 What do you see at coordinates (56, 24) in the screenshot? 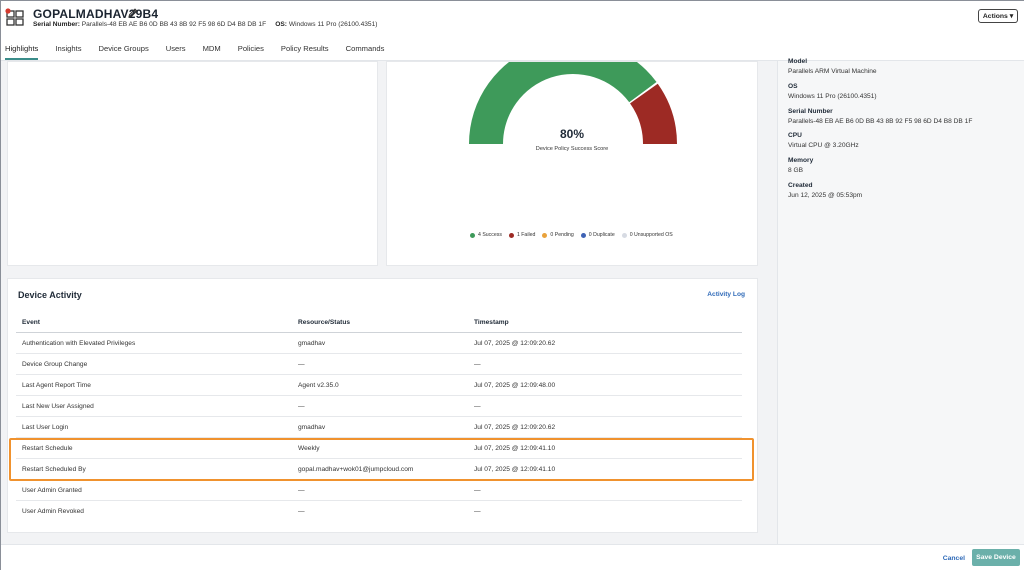
I see `serial-label: Serial Number:` at bounding box center [56, 24].